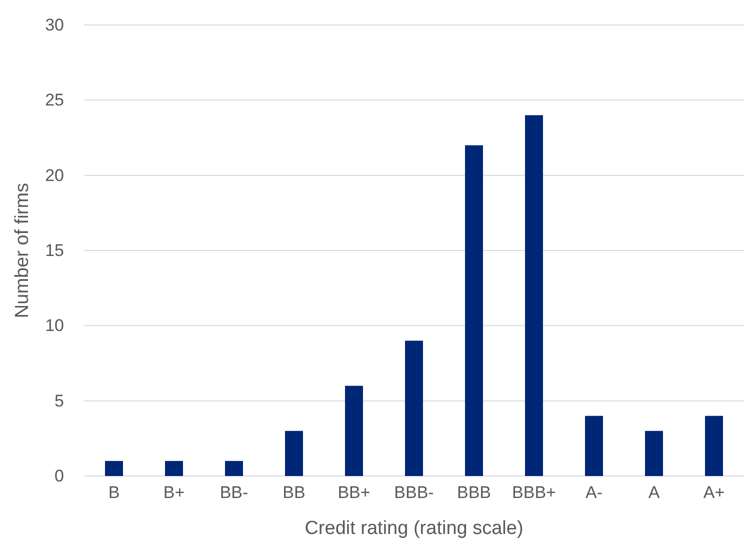  I want to click on x-tick-label: BB+, so click(354, 492).